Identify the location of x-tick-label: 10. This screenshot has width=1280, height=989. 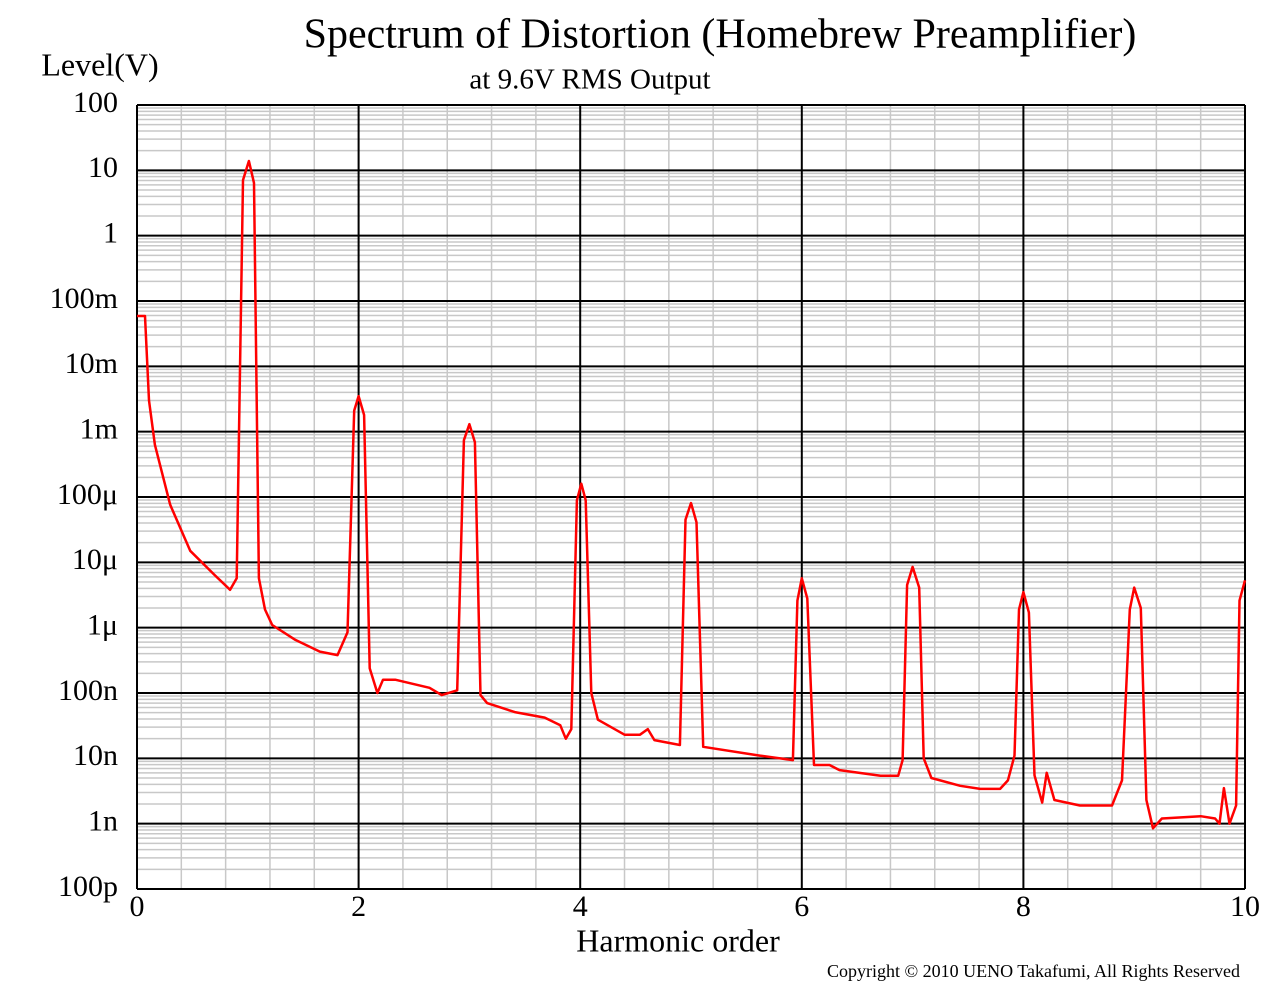
(1245, 906).